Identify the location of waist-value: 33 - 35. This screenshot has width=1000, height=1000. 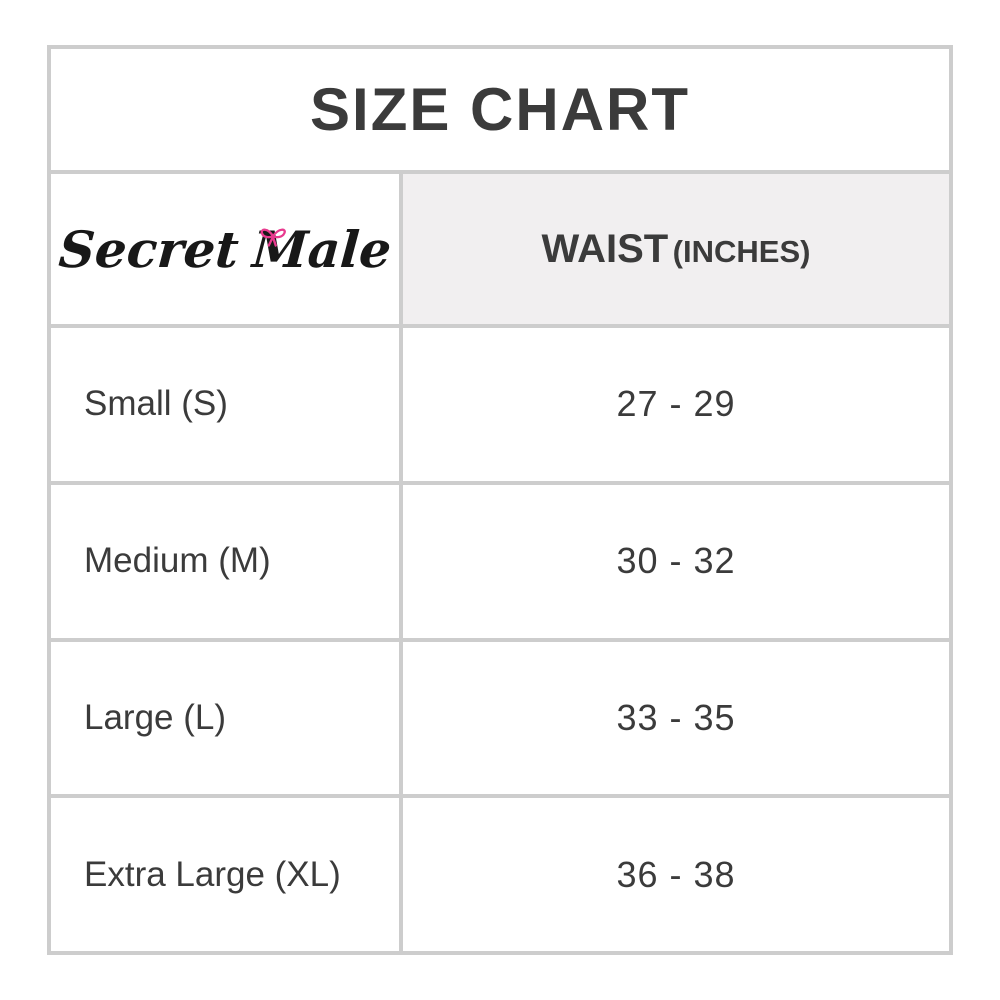
(676, 717).